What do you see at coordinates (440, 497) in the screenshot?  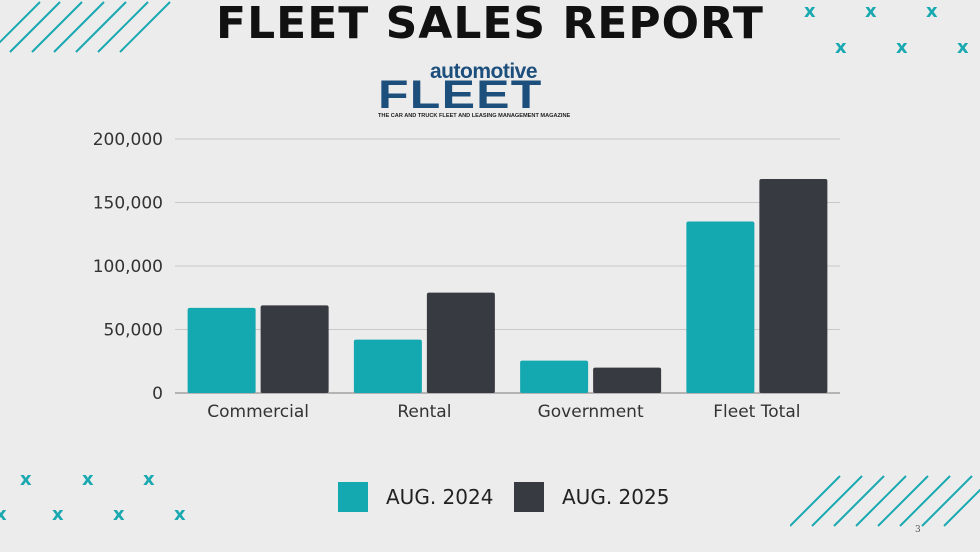 I see `legend-label-aug-2024: AUG. 2024` at bounding box center [440, 497].